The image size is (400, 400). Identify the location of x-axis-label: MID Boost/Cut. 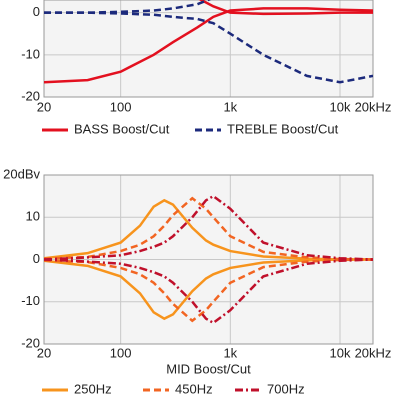
(208, 368).